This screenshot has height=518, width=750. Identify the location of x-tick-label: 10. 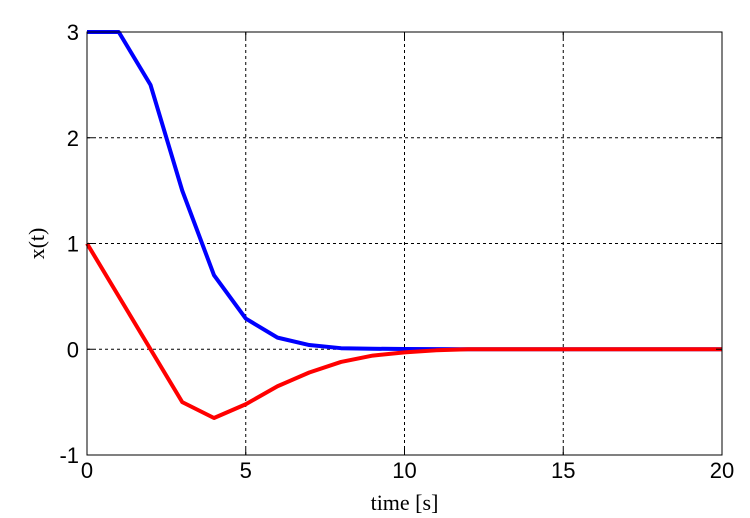
(404, 470).